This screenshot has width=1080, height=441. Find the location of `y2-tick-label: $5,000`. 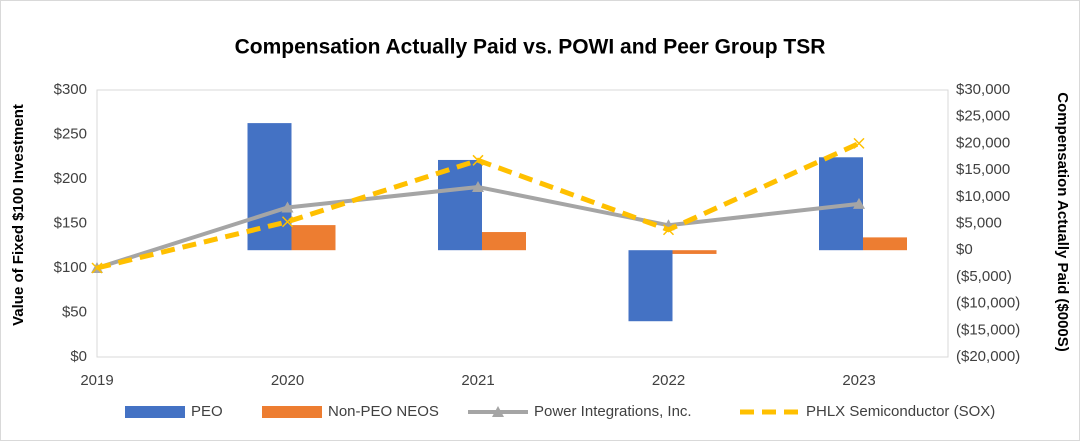

y2-tick-label: $5,000 is located at coordinates (979, 222).